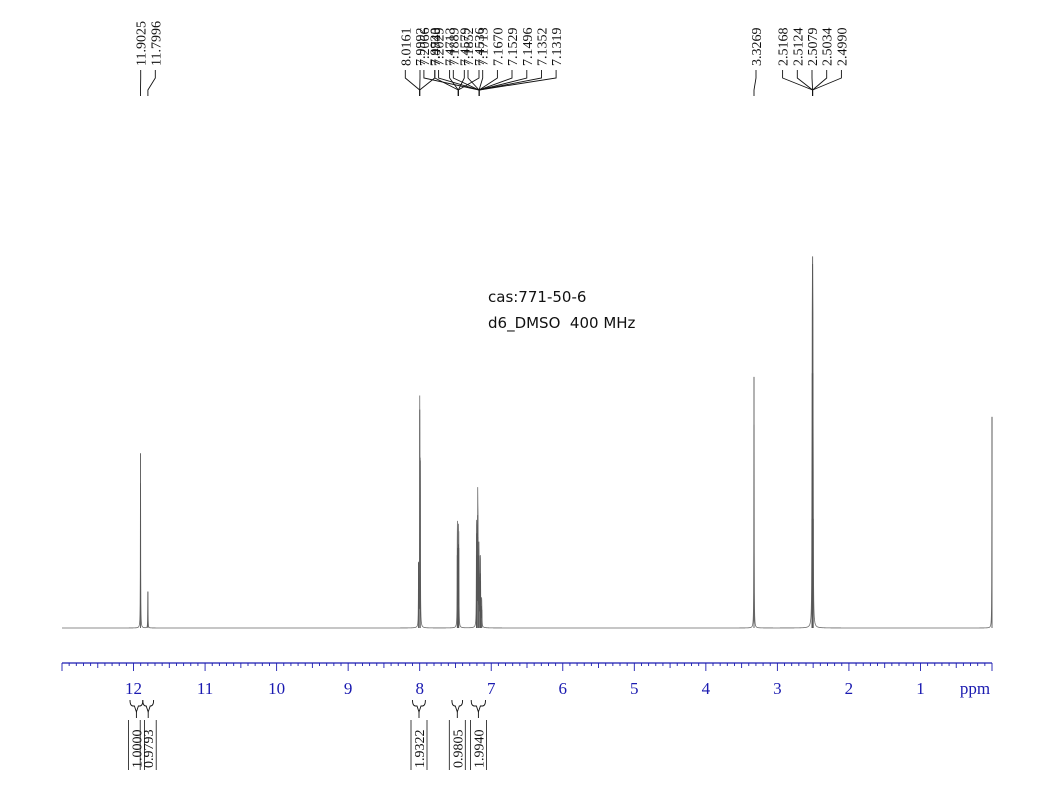 The height and width of the screenshot is (804, 1057). I want to click on x-tick-label: 6, so click(563, 688).